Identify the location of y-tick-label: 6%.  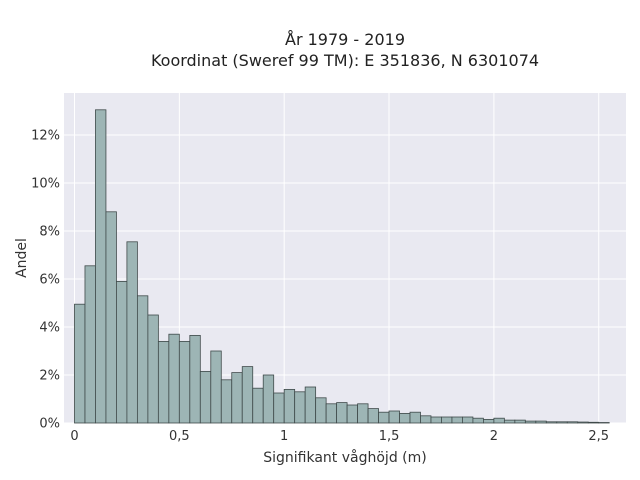
(49, 280).